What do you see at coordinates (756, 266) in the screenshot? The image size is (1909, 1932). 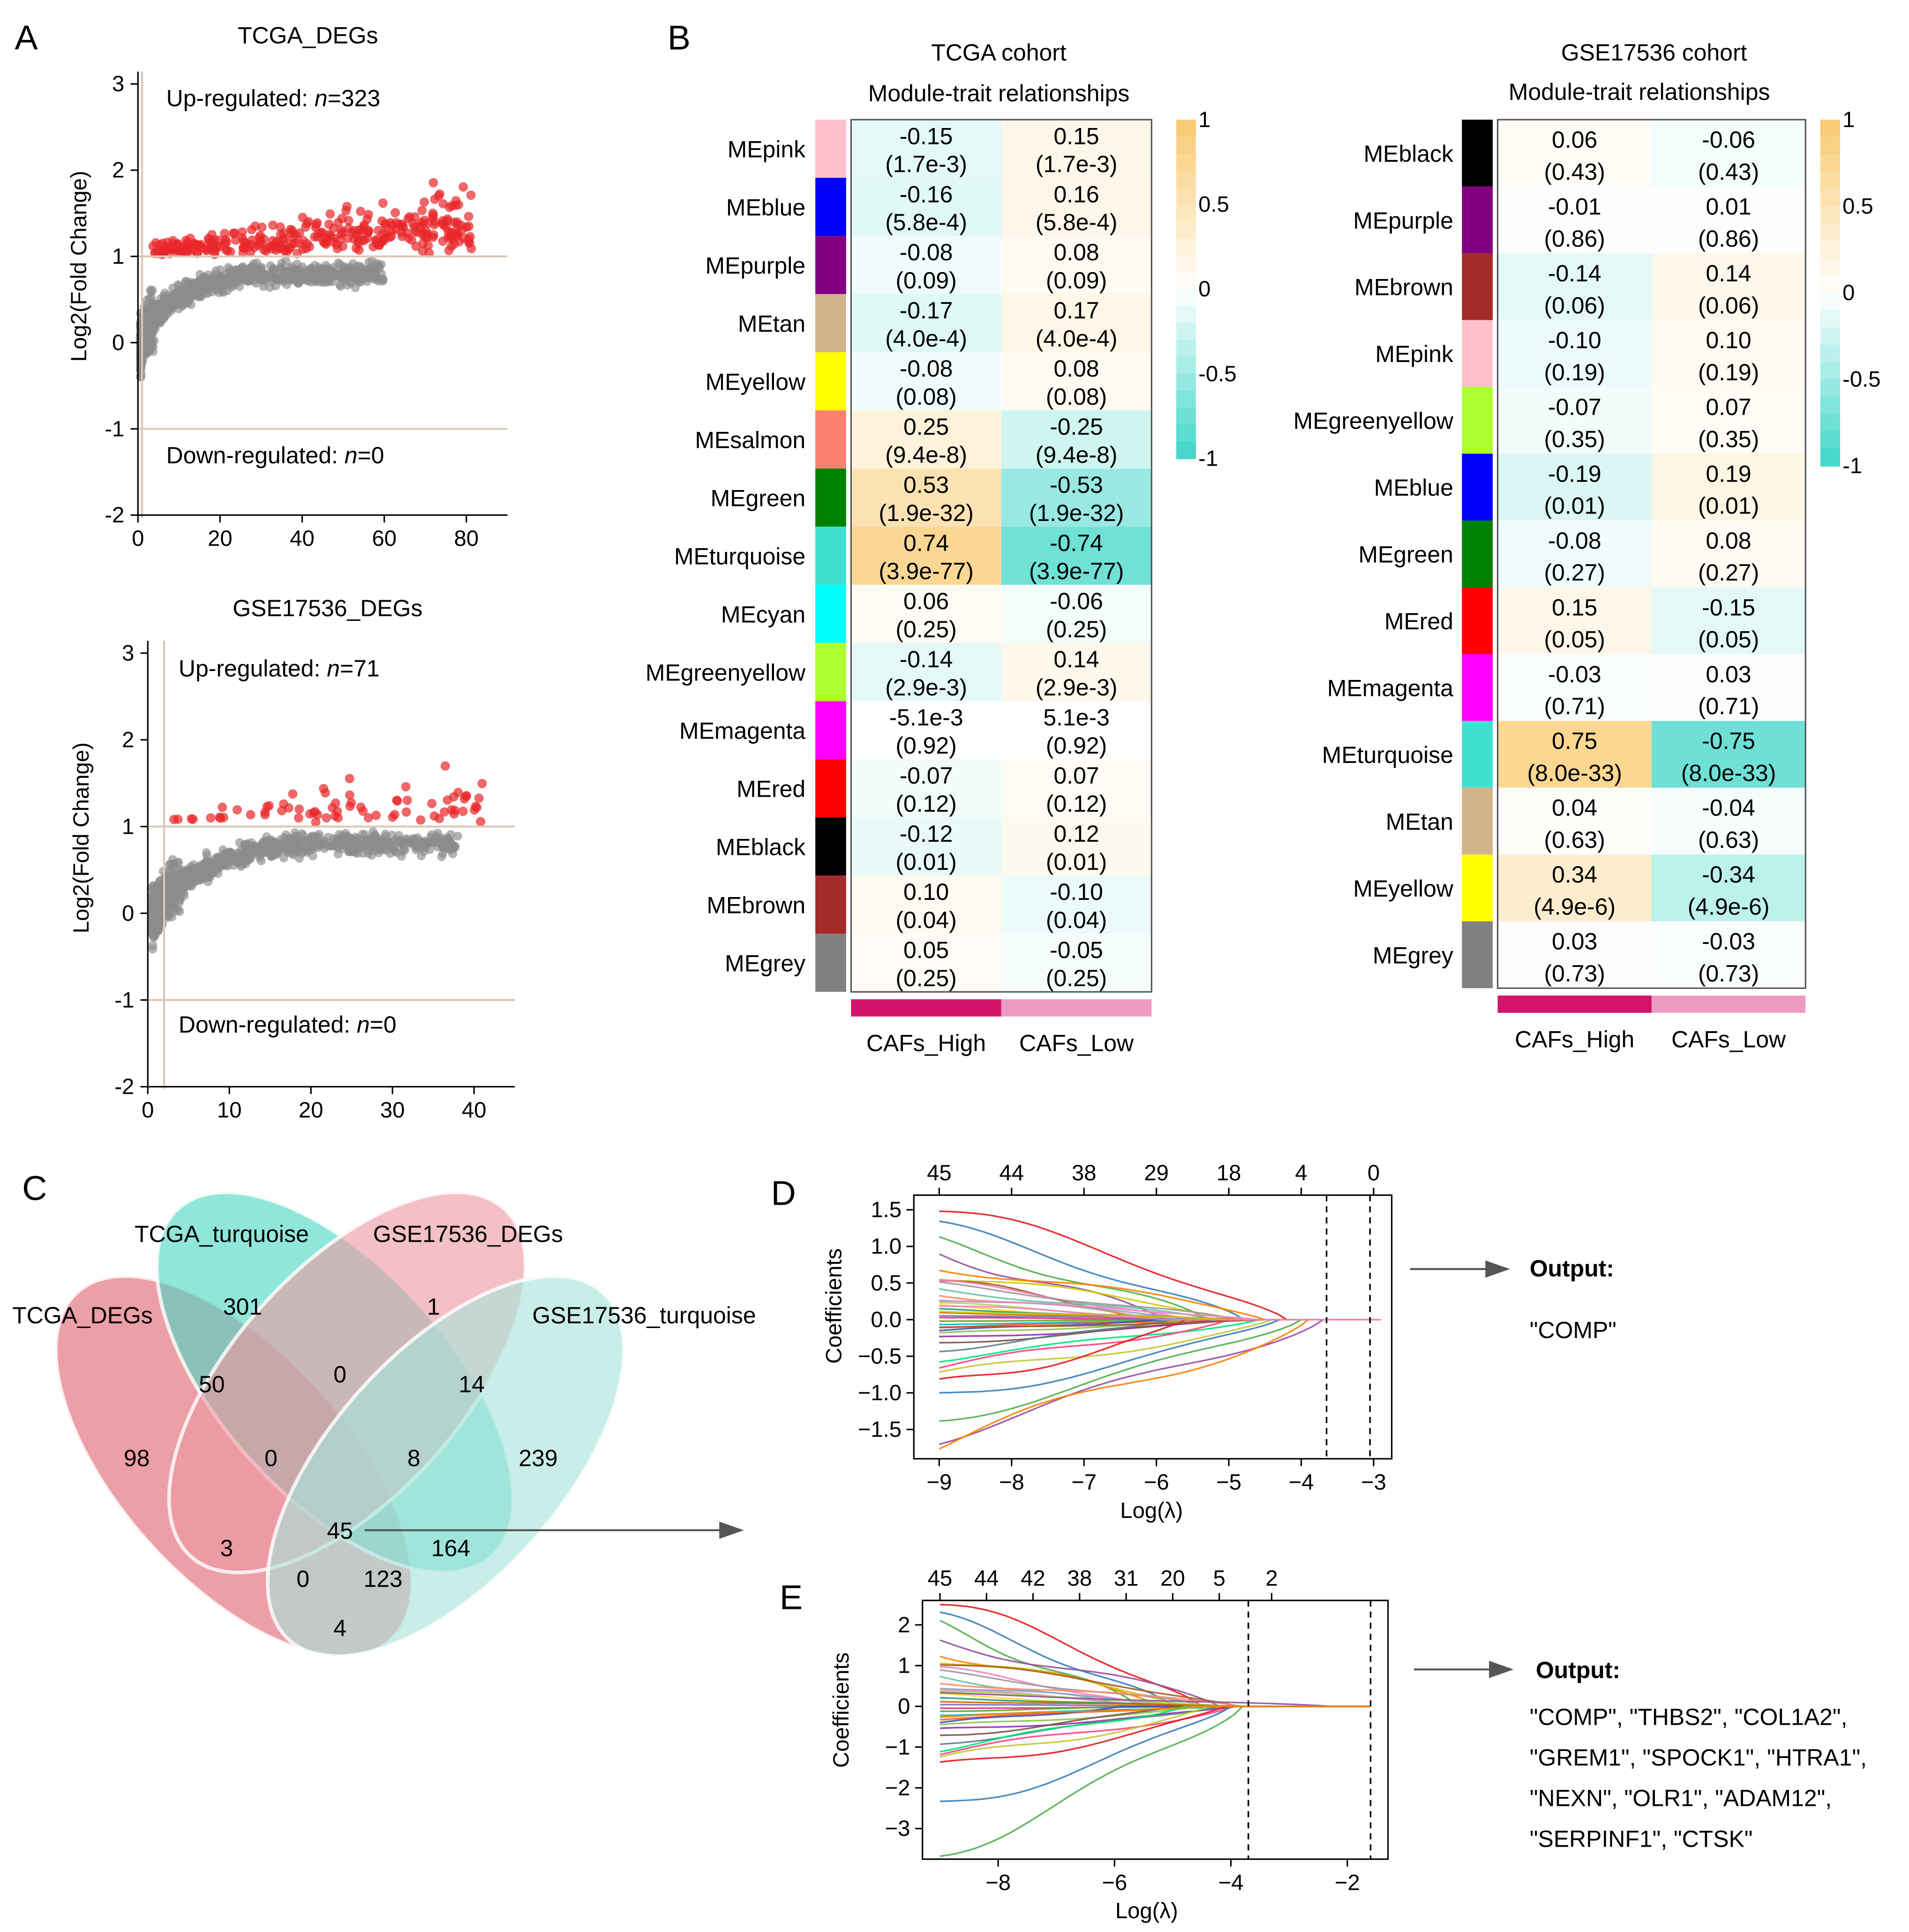 I see `module-label: MEpurple` at bounding box center [756, 266].